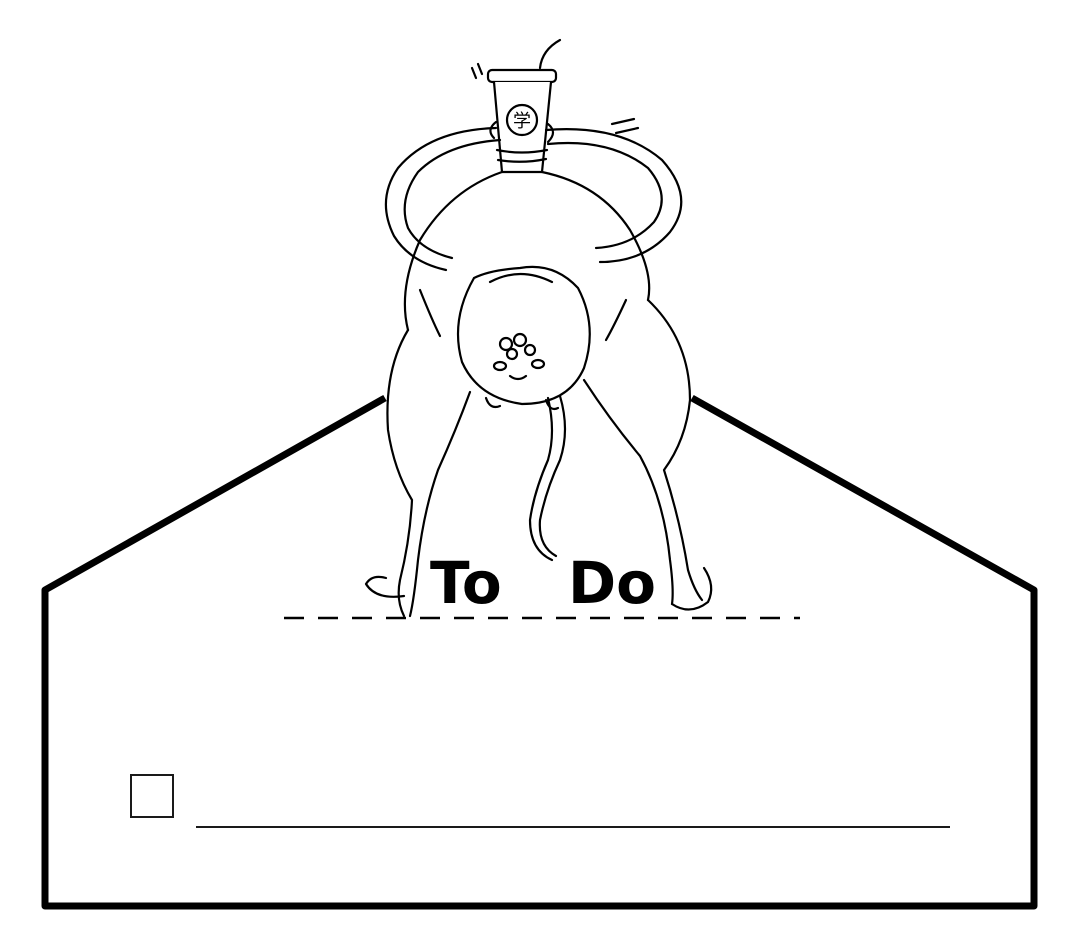 This screenshot has height=944, width=1080. Describe the element at coordinates (552, 476) in the screenshot. I see `tail` at that location.